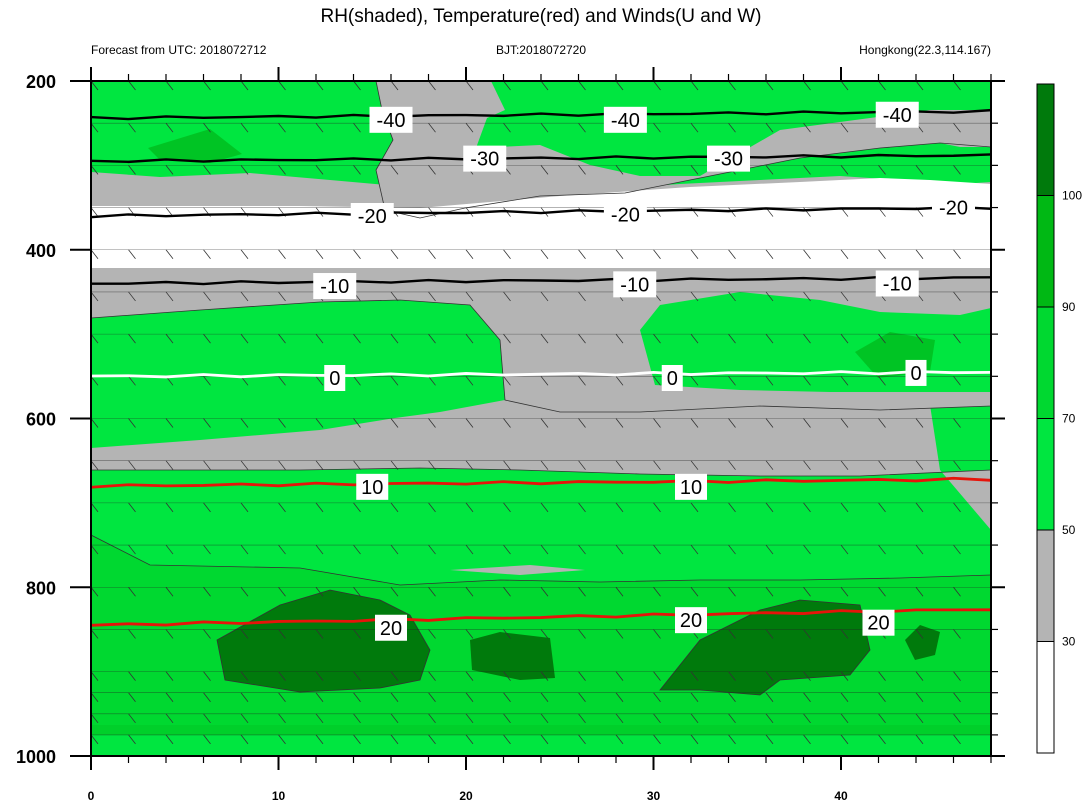 The height and width of the screenshot is (806, 1087). I want to click on colorbar-tick-label: 30, so click(1069, 642).